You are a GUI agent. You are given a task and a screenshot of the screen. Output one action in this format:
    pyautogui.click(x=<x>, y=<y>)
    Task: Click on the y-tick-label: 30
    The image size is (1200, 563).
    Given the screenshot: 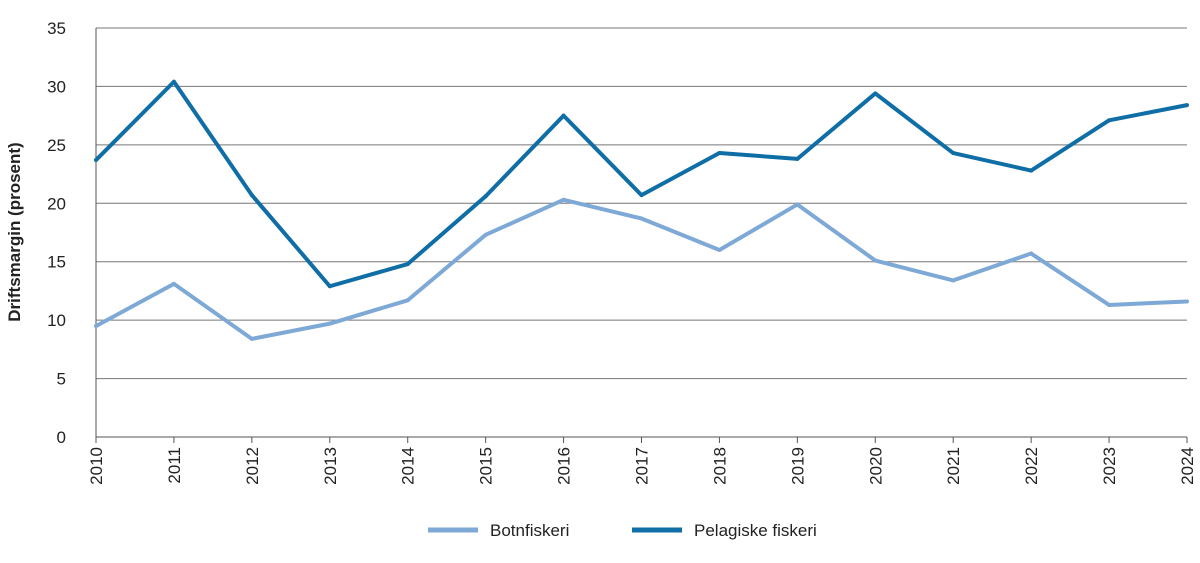 What is the action you would take?
    pyautogui.click(x=56, y=86)
    